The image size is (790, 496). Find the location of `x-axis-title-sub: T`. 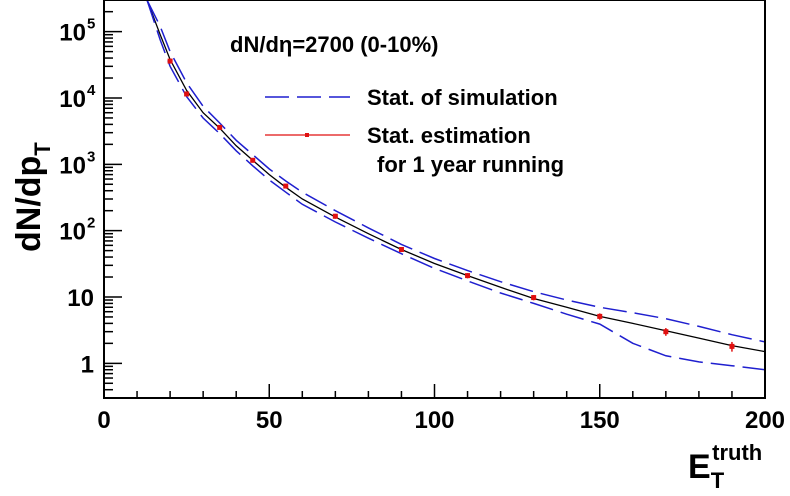

x-axis-title-sub: T is located at coordinates (718, 480).